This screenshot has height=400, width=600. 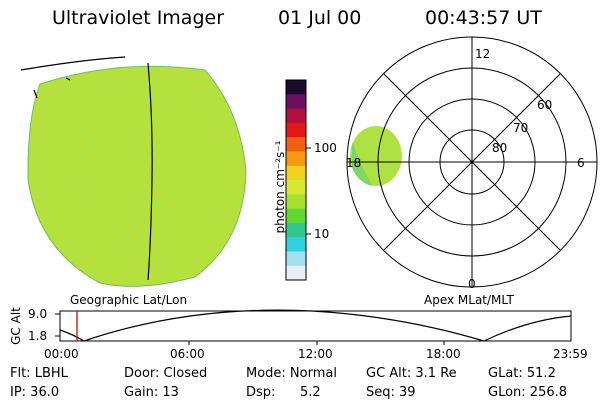 I want to click on apex-caption: Apex MLat/MLT, so click(x=469, y=300).